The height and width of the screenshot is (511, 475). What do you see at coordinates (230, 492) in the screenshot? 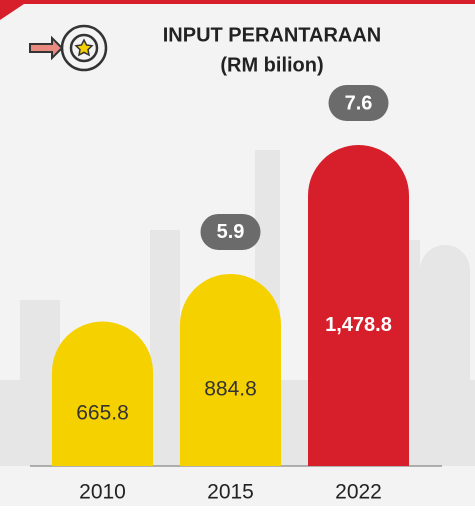
I see `x-tick-label: 2015` at bounding box center [230, 492].